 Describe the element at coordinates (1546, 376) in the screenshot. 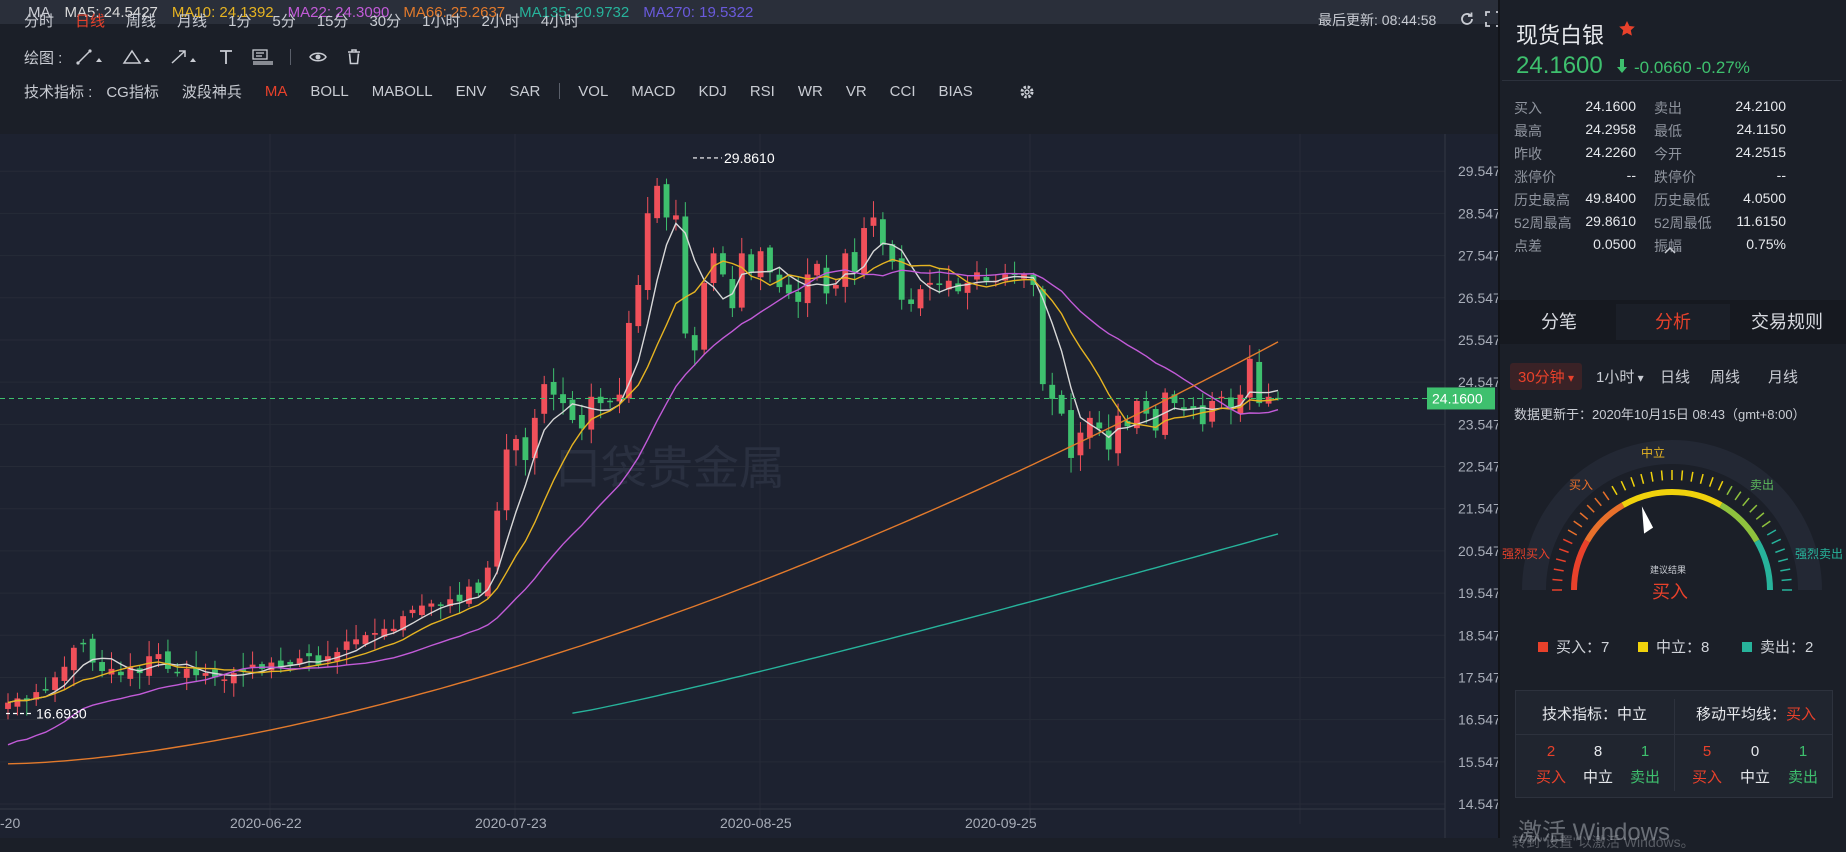

I see `period-0: 30分钟 ▾` at that location.